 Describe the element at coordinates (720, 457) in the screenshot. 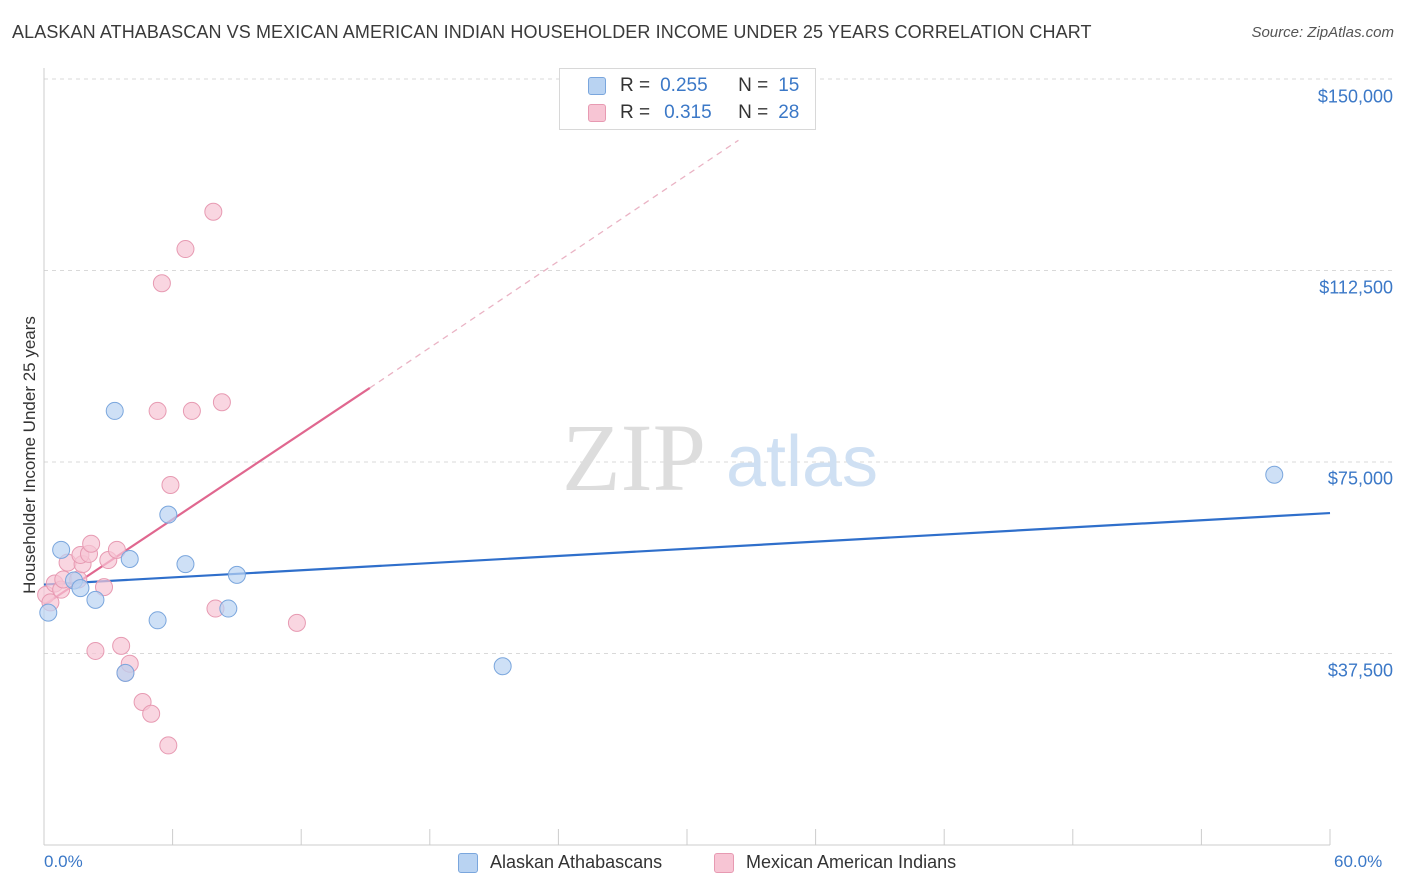

I see `watermark: ZIP atlas` at that location.